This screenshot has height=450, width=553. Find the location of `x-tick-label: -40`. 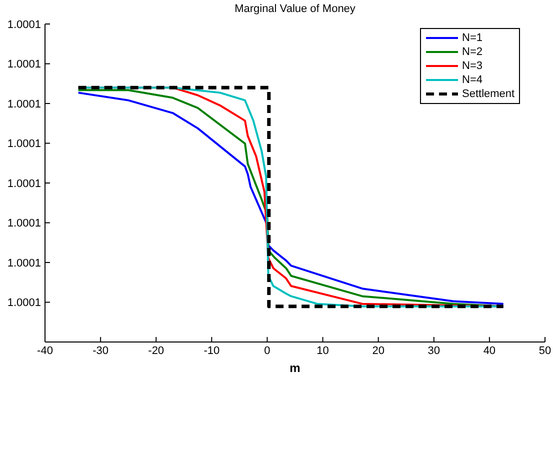

x-tick-label: -40 is located at coordinates (45, 350).